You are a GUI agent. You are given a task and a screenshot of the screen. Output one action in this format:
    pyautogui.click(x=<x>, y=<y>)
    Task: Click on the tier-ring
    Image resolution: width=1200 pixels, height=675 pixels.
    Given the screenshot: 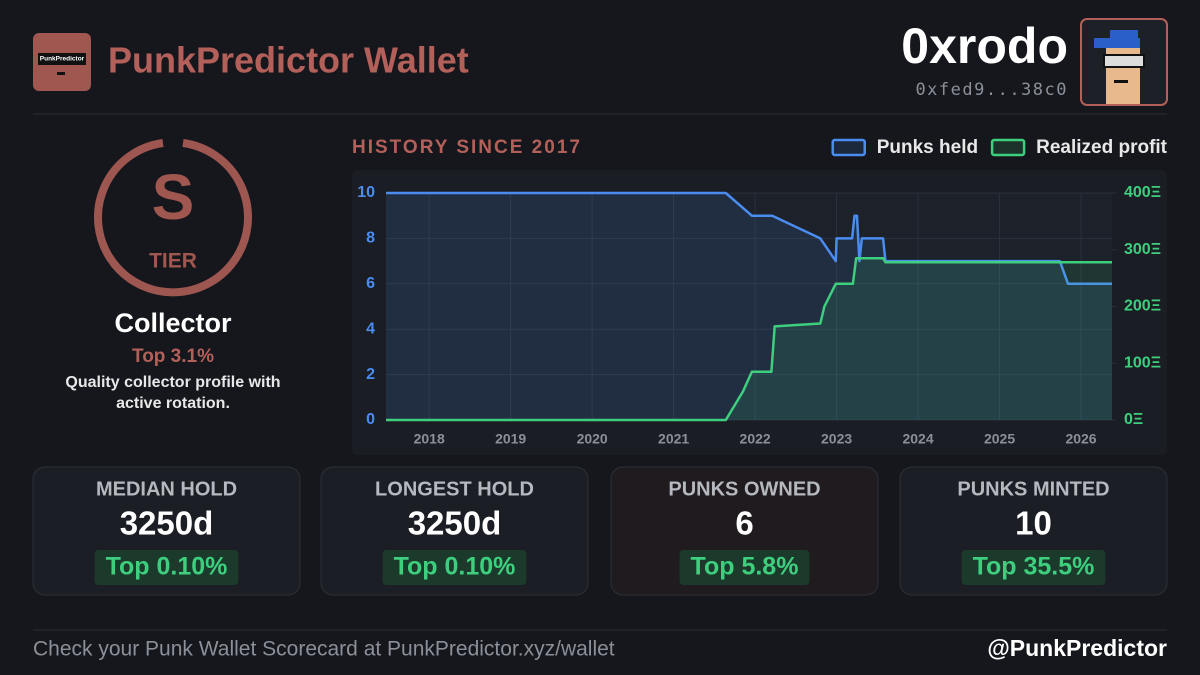 What is the action you would take?
    pyautogui.click(x=173, y=218)
    